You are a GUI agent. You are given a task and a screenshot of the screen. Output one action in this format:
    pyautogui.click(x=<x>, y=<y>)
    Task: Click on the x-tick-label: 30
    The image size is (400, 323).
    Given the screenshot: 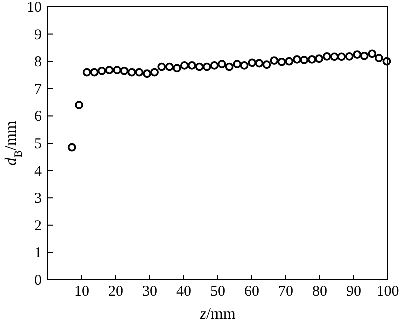 What is the action you would take?
    pyautogui.click(x=150, y=292)
    